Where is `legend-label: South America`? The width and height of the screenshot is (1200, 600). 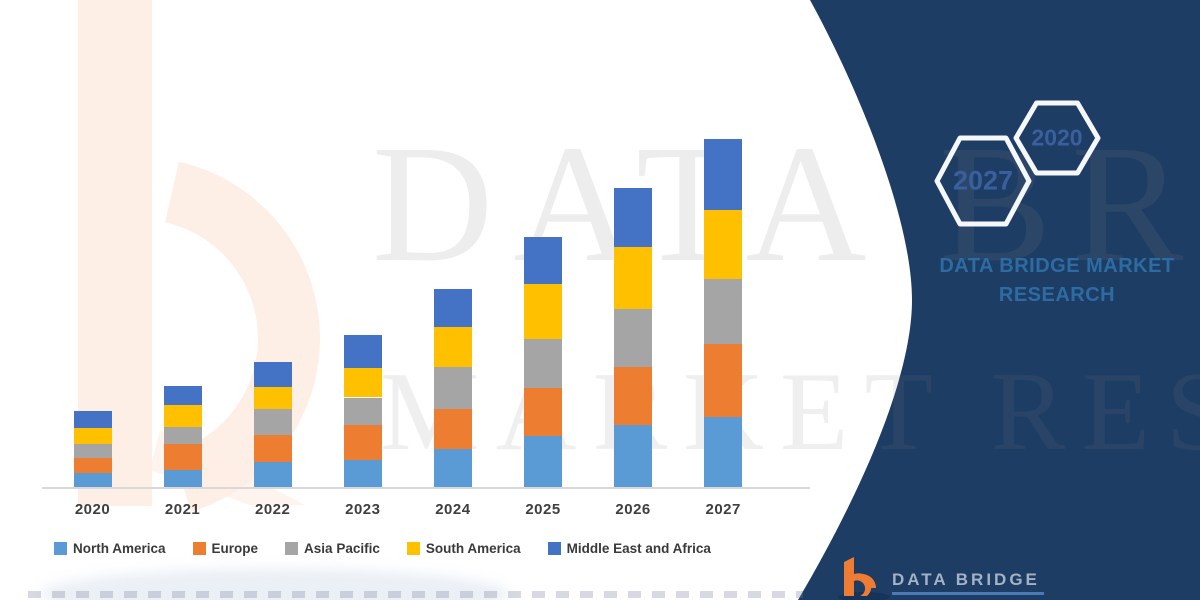
legend-label: South America is located at coordinates (473, 548).